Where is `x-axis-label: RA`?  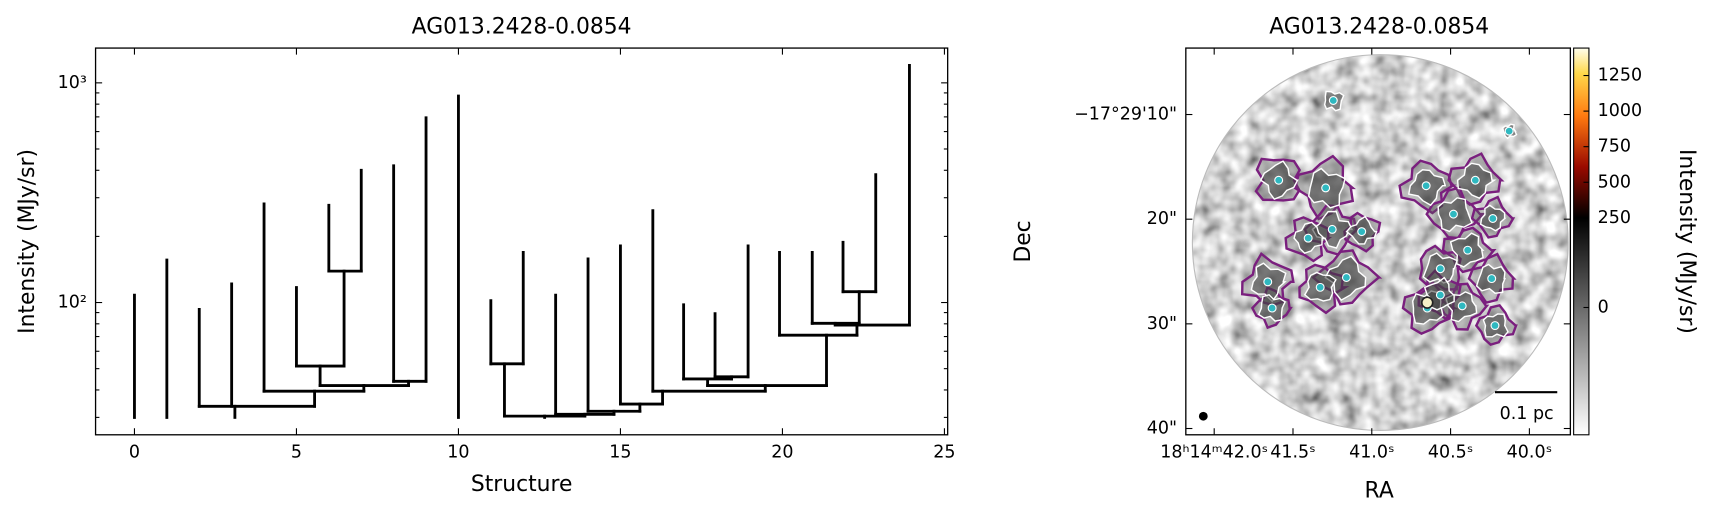 x-axis-label: RA is located at coordinates (1379, 491).